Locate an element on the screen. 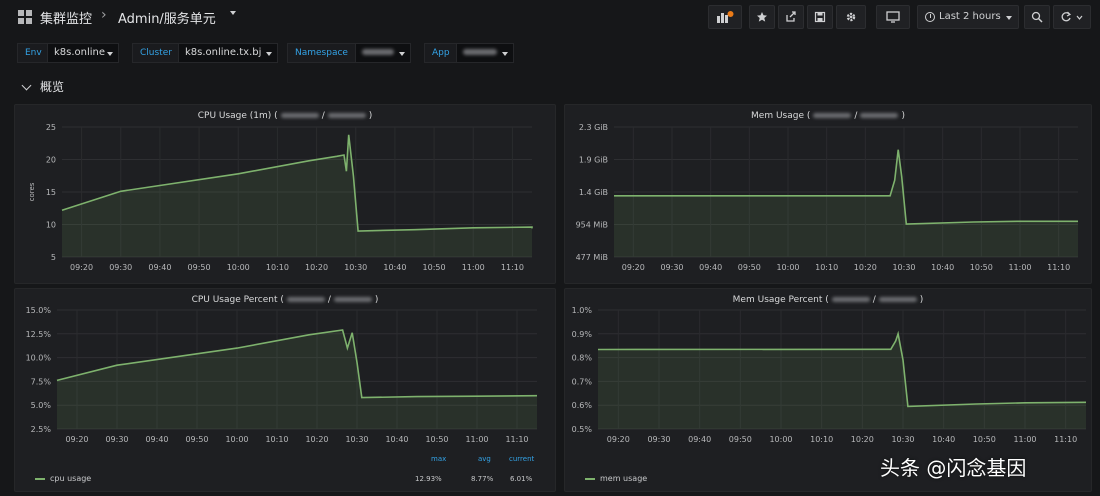  legend-item-mem-usage: mem usage is located at coordinates (616, 478).